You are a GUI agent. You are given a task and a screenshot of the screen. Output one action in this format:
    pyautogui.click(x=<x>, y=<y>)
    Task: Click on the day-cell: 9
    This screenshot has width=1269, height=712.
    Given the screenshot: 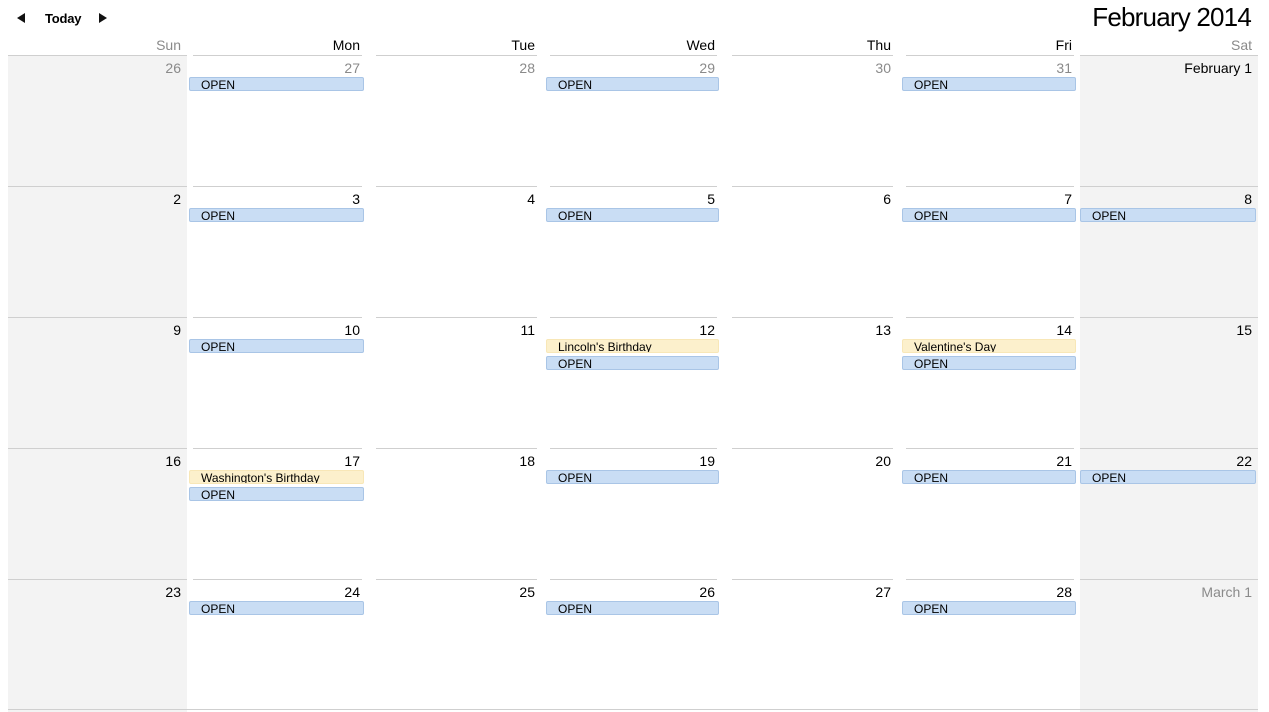 What is the action you would take?
    pyautogui.click(x=97, y=382)
    